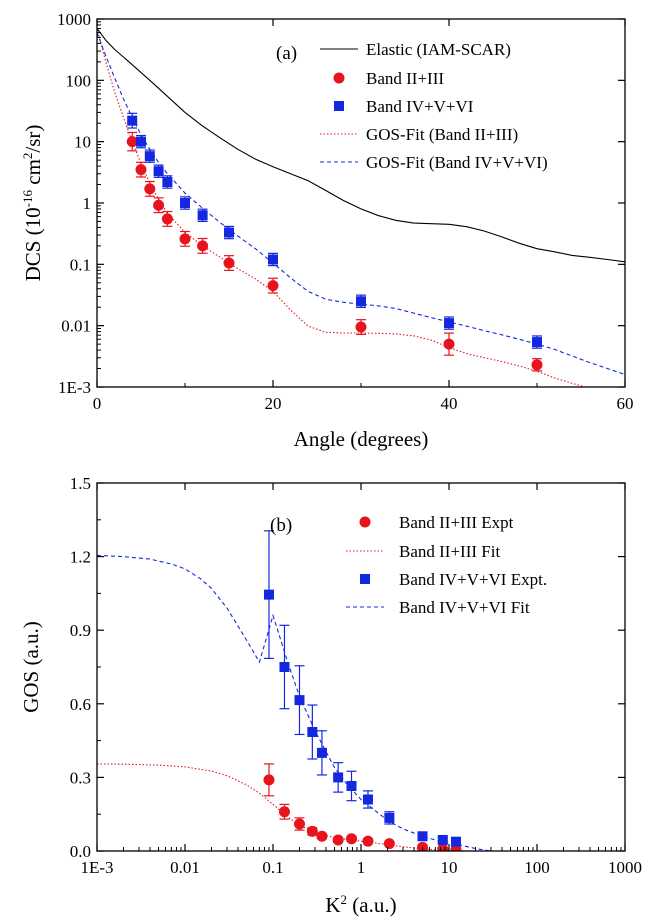 This screenshot has height=922, width=648. What do you see at coordinates (76, 326) in the screenshot?
I see `chart-a-y-tick-label: 0.01` at bounding box center [76, 326].